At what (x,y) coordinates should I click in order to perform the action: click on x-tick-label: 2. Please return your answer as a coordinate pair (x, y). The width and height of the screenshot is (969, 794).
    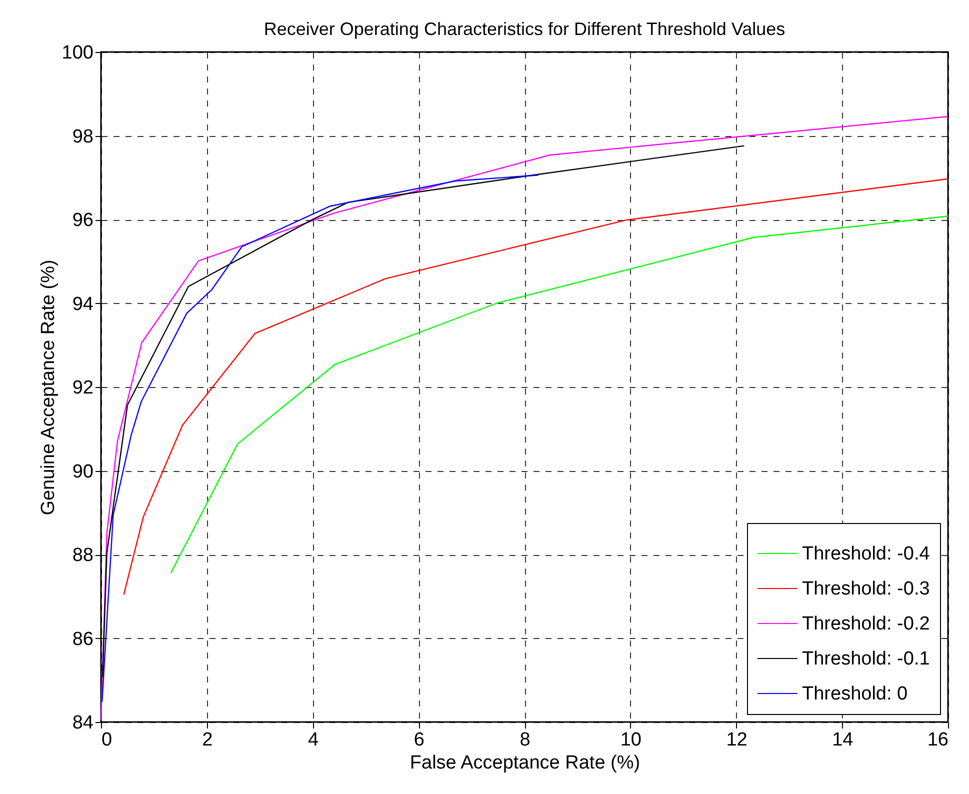
    Looking at the image, I should click on (207, 740).